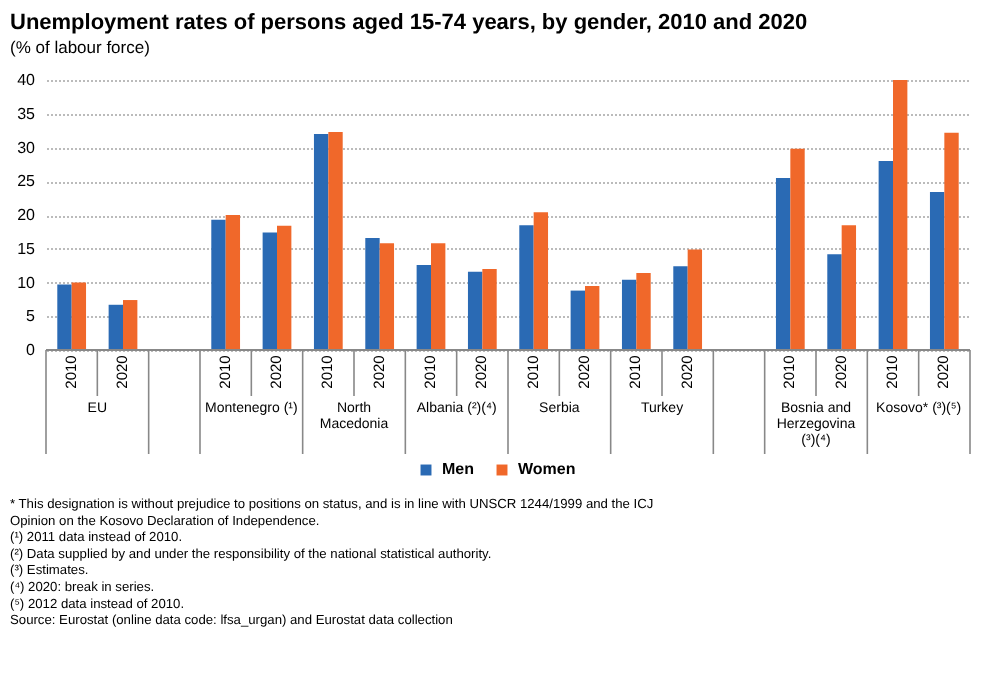  What do you see at coordinates (27, 282) in the screenshot?
I see `y-tick-label: 10` at bounding box center [27, 282].